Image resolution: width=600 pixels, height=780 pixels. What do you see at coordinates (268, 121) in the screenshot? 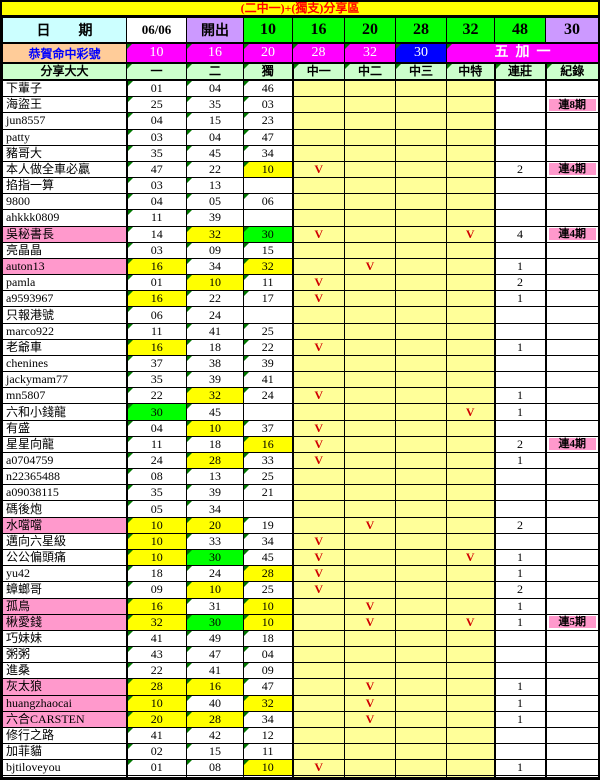
I see `number-cell: 23` at bounding box center [268, 121].